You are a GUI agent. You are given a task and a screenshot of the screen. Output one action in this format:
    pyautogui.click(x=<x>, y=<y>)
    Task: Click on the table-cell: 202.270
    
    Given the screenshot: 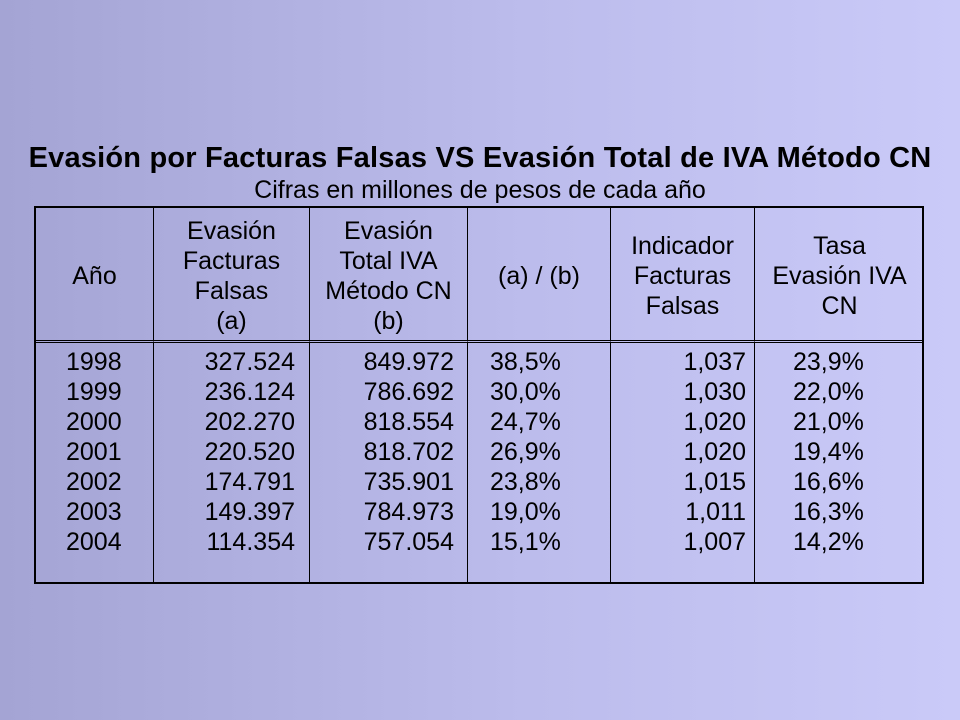 What is the action you would take?
    pyautogui.click(x=249, y=422)
    